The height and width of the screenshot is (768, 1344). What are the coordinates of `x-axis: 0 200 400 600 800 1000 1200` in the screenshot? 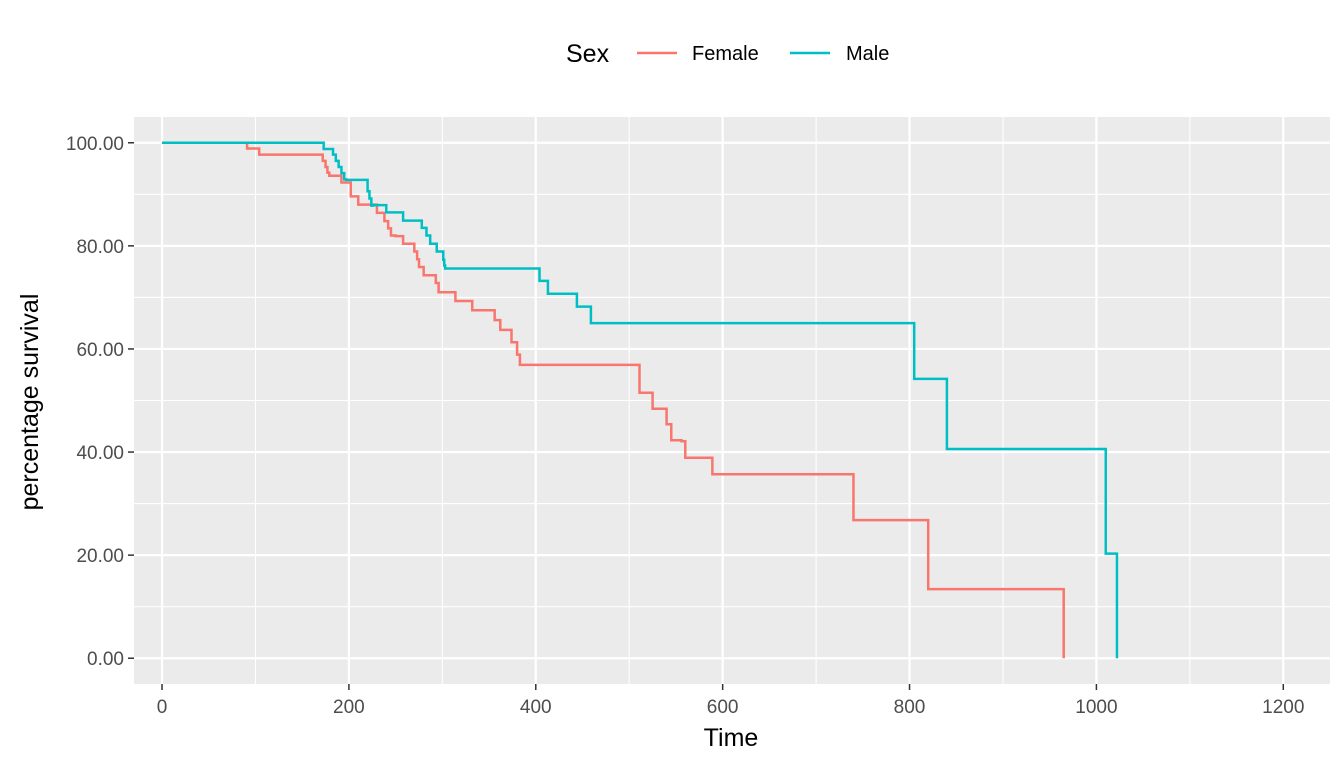 It's located at (730, 701).